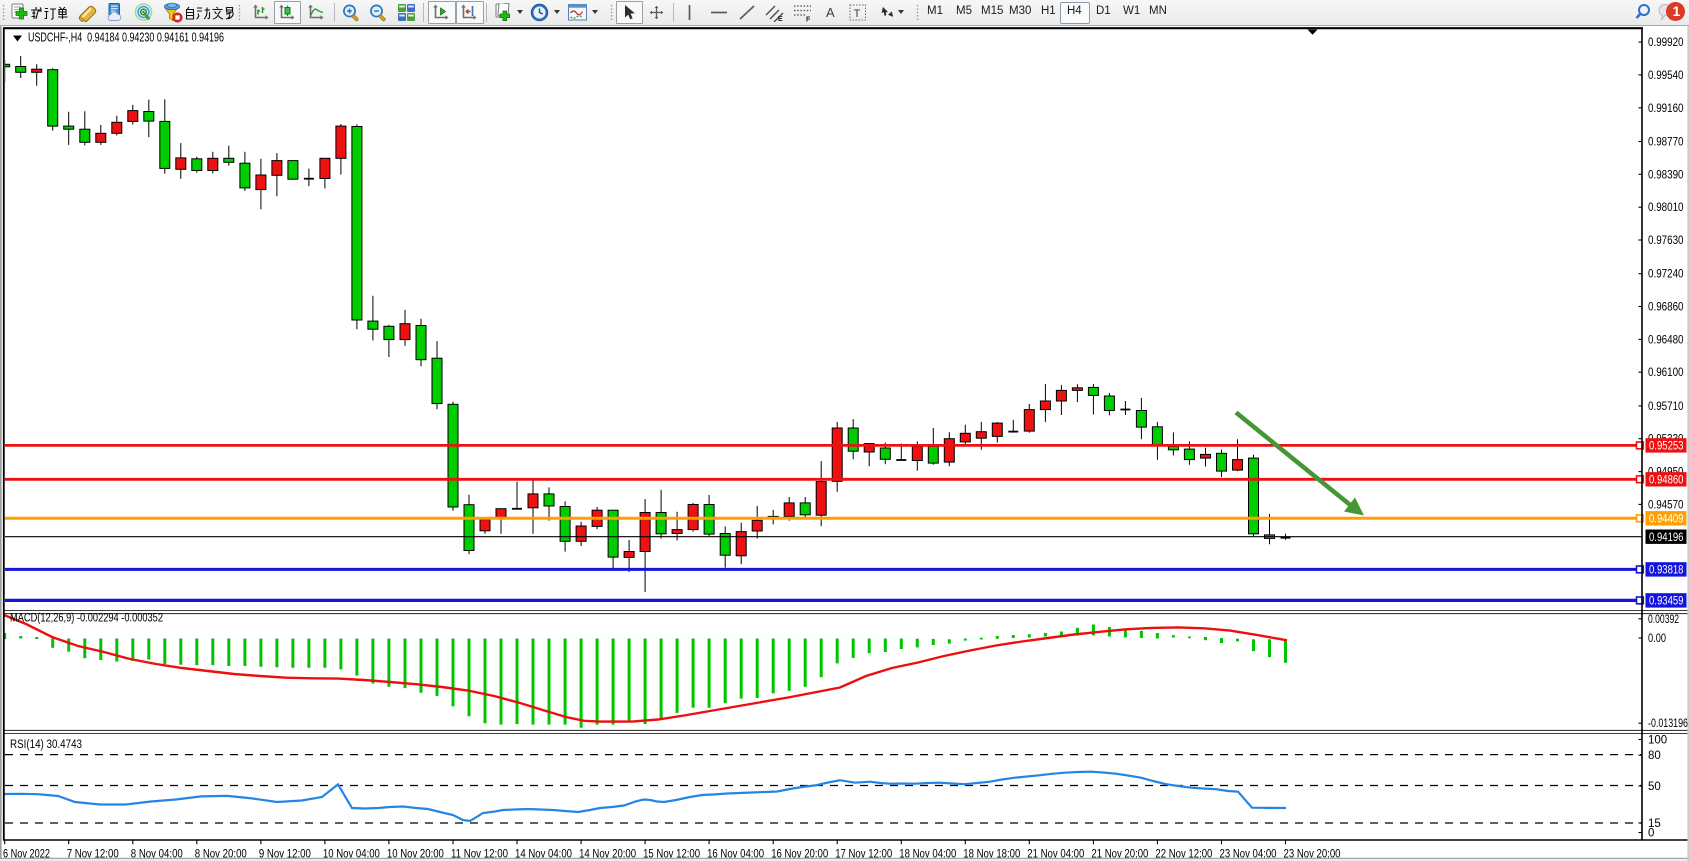 The image size is (1689, 861). What do you see at coordinates (1666, 143) in the screenshot?
I see `svg-text: 0.98770` at bounding box center [1666, 143].